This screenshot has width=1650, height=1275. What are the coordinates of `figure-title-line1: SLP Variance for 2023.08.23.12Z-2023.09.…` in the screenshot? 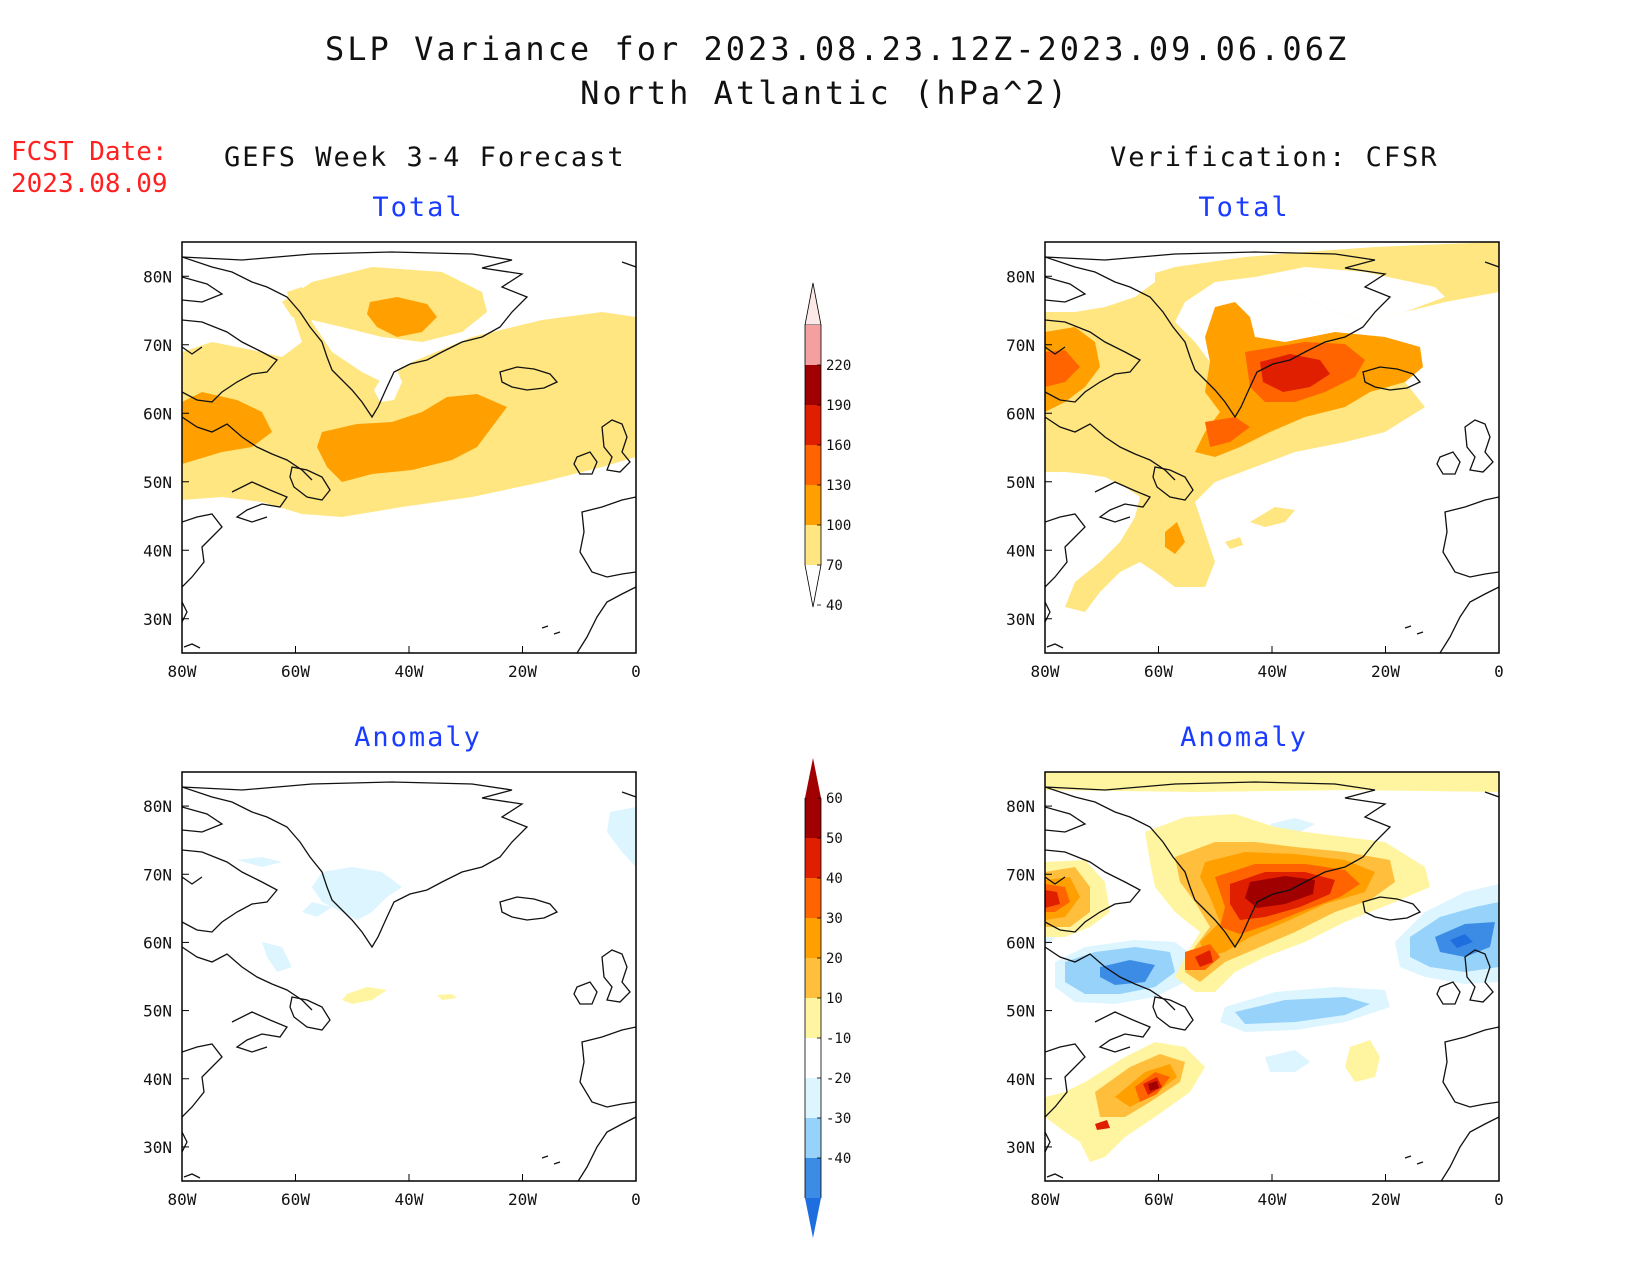 It's located at (837, 49).